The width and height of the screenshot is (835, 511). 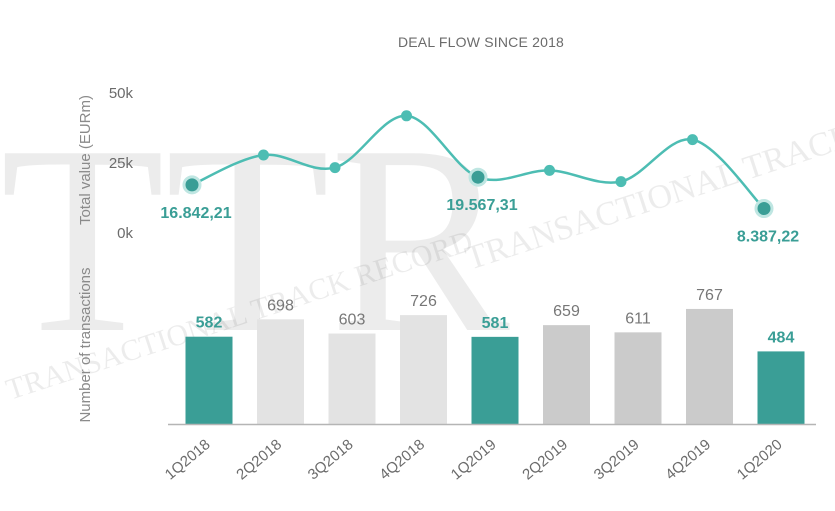 I want to click on bar-value-label: 484, so click(x=781, y=337).